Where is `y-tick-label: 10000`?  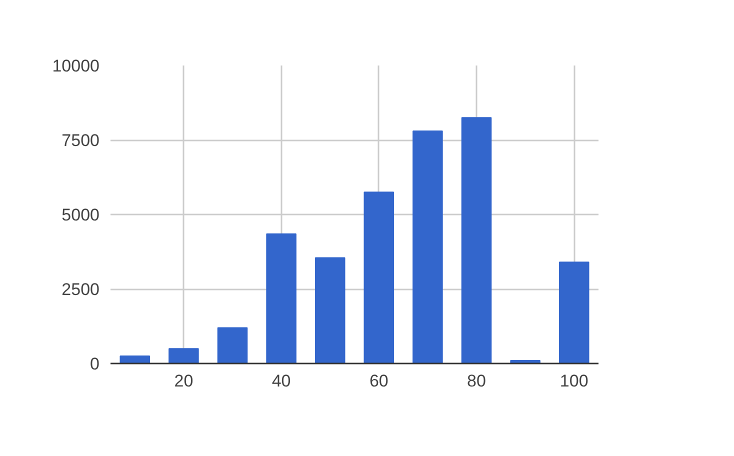
y-tick-label: 10000 is located at coordinates (76, 66).